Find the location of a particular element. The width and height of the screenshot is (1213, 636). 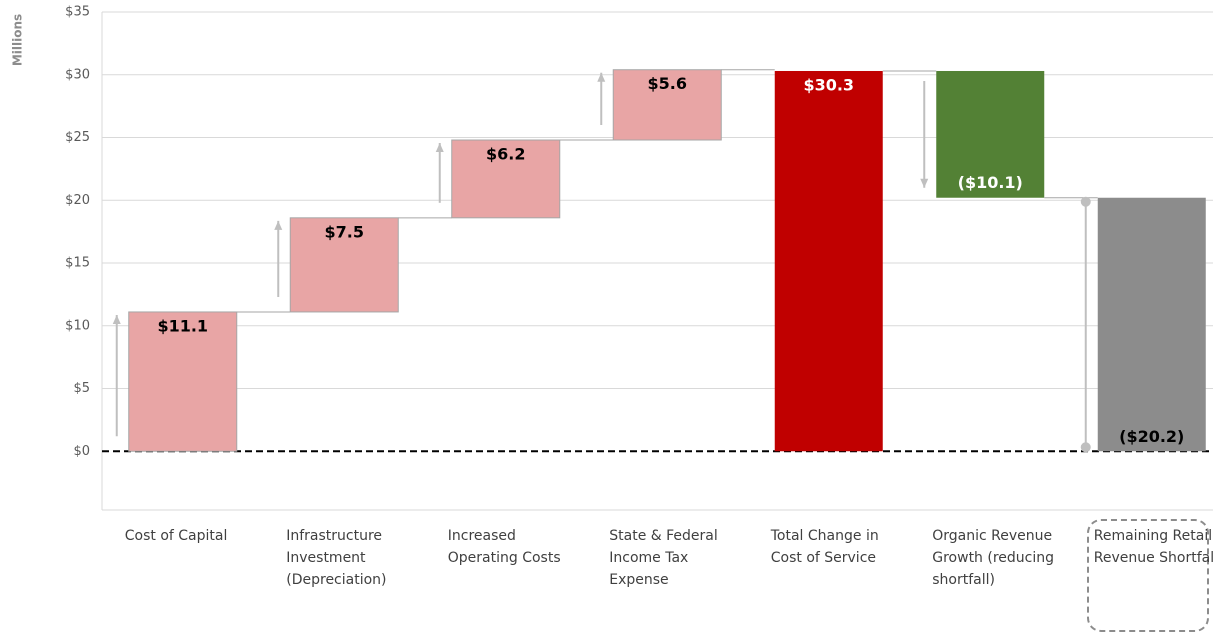

y-tick-label: $35 is located at coordinates (77, 12).